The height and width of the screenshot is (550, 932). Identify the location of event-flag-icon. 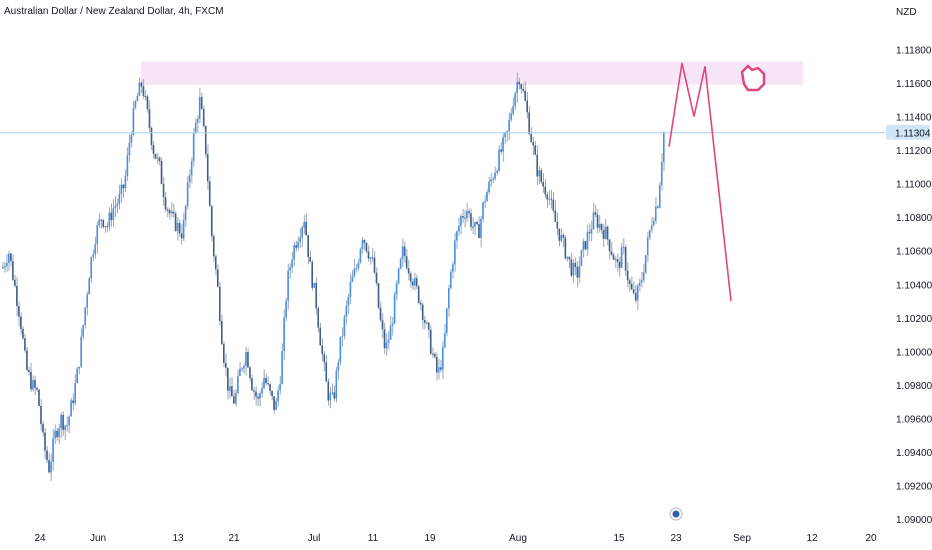
(676, 514).